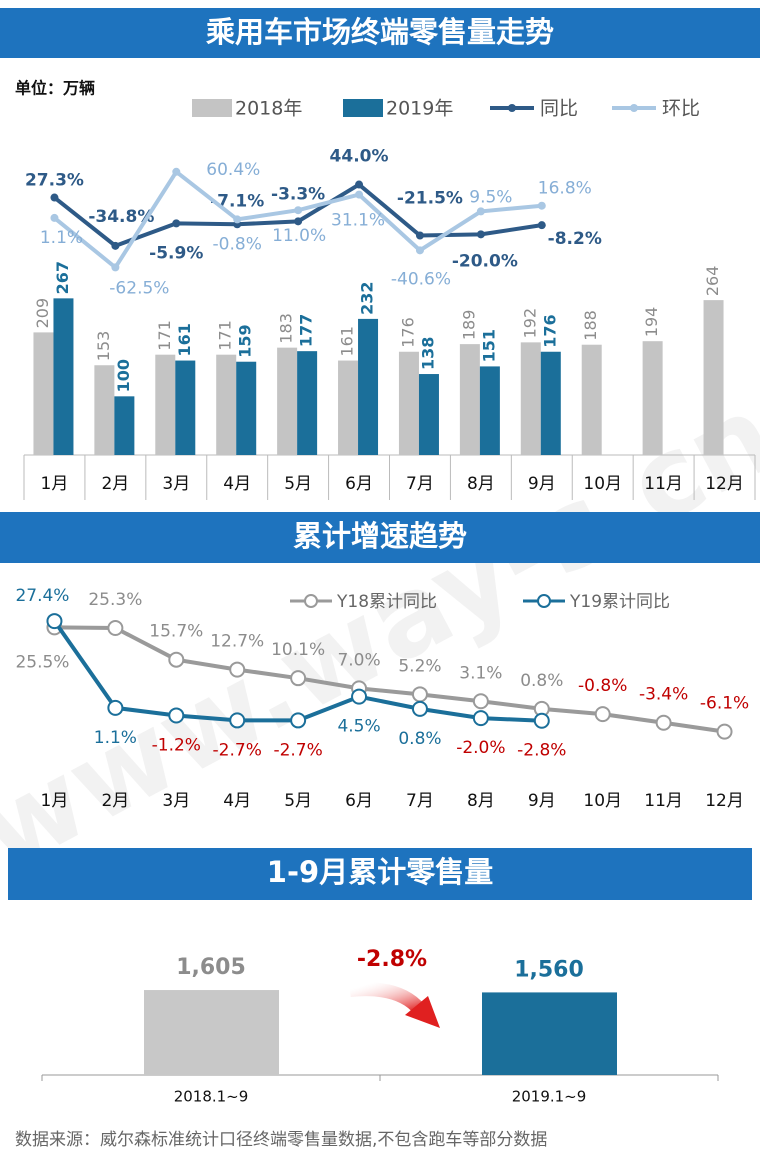  Describe the element at coordinates (542, 484) in the screenshot. I see `x-tick-label: 9月` at that location.